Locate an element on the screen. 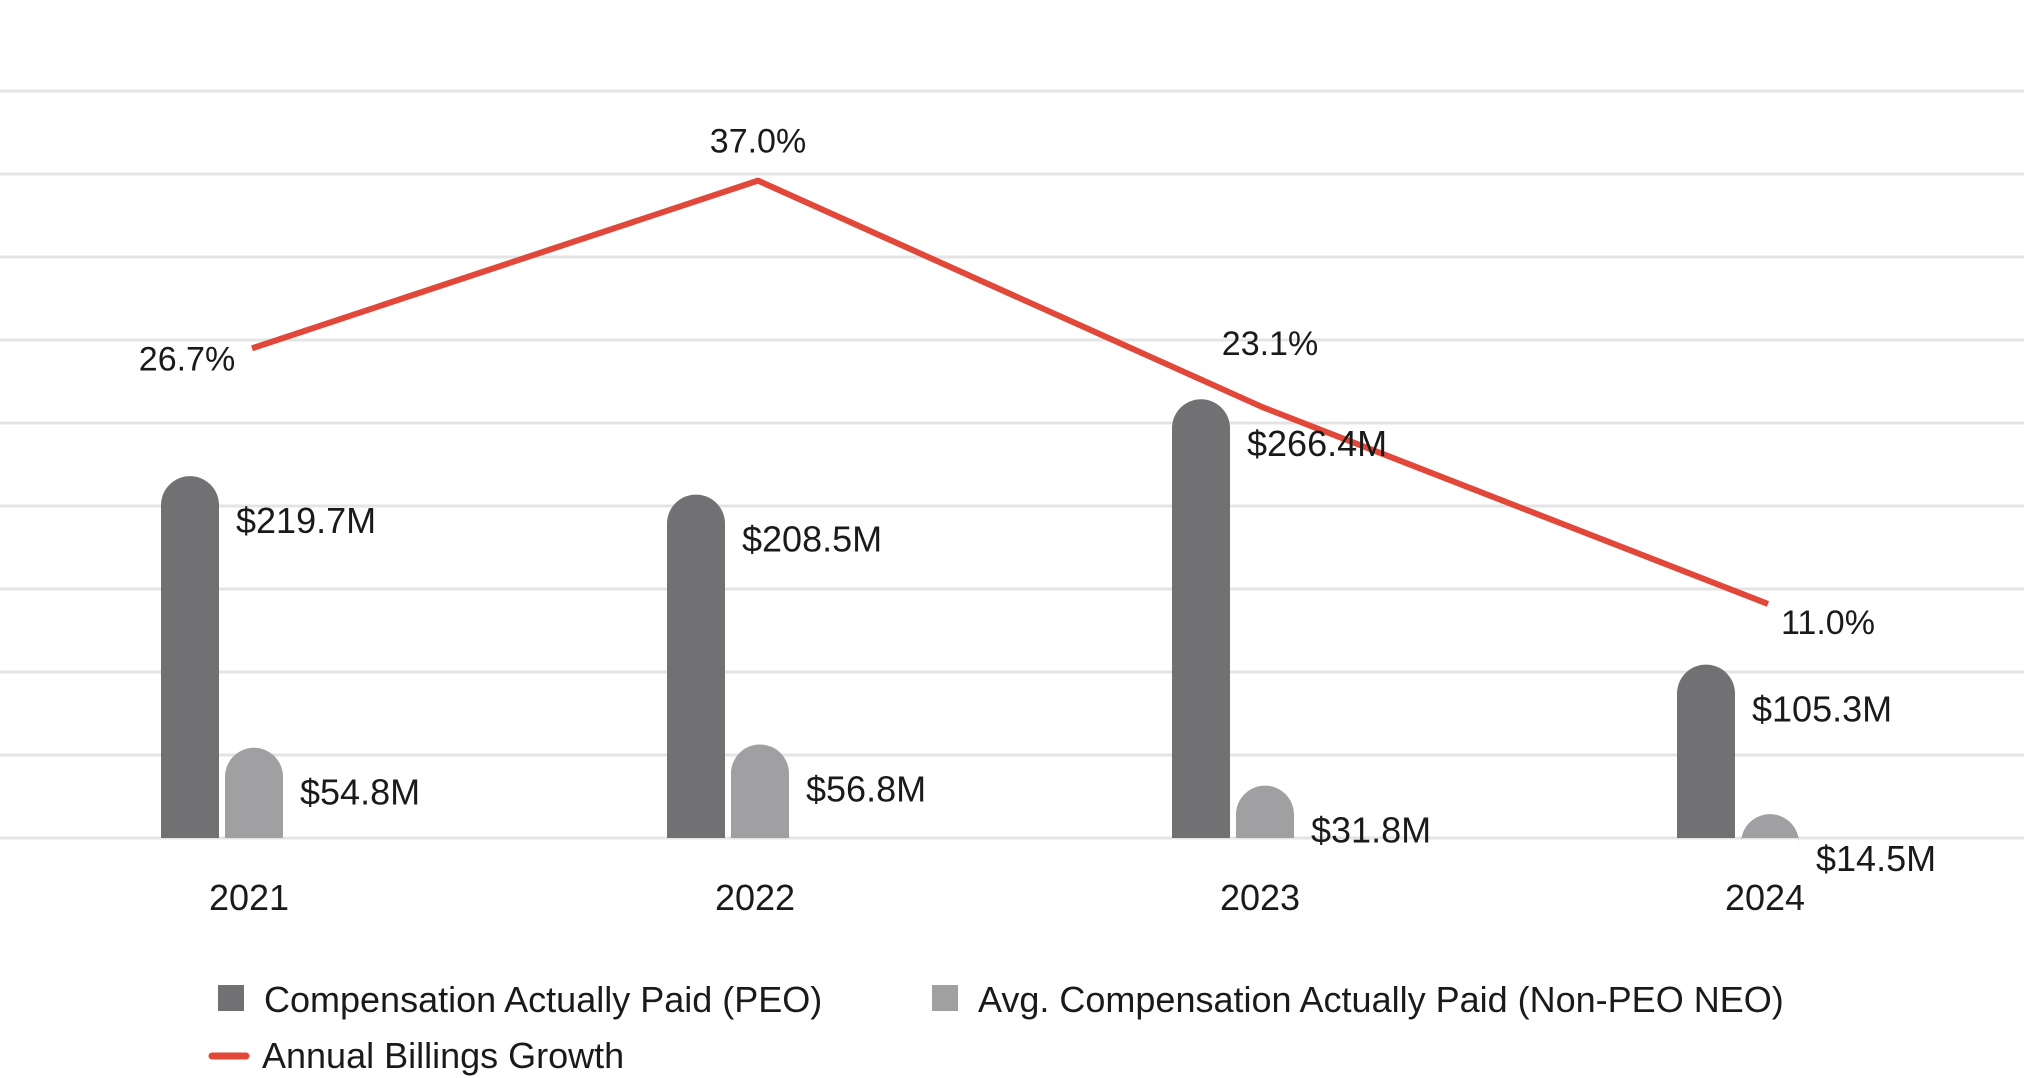 The image size is (2024, 1078). bar-label-compensation-actually-paid-peo-2024: $105.3M is located at coordinates (1822, 709).